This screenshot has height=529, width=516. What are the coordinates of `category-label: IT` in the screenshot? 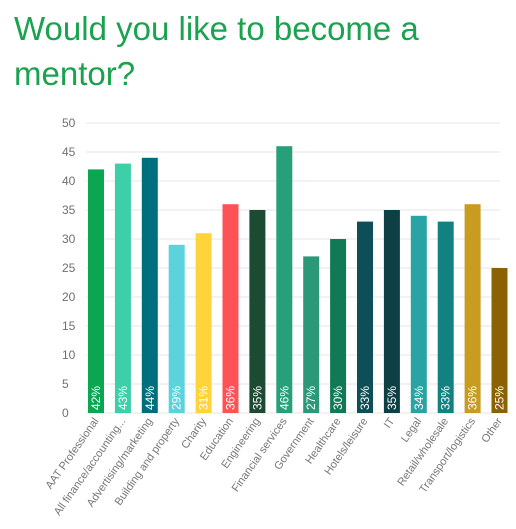 It's located at (390, 423).